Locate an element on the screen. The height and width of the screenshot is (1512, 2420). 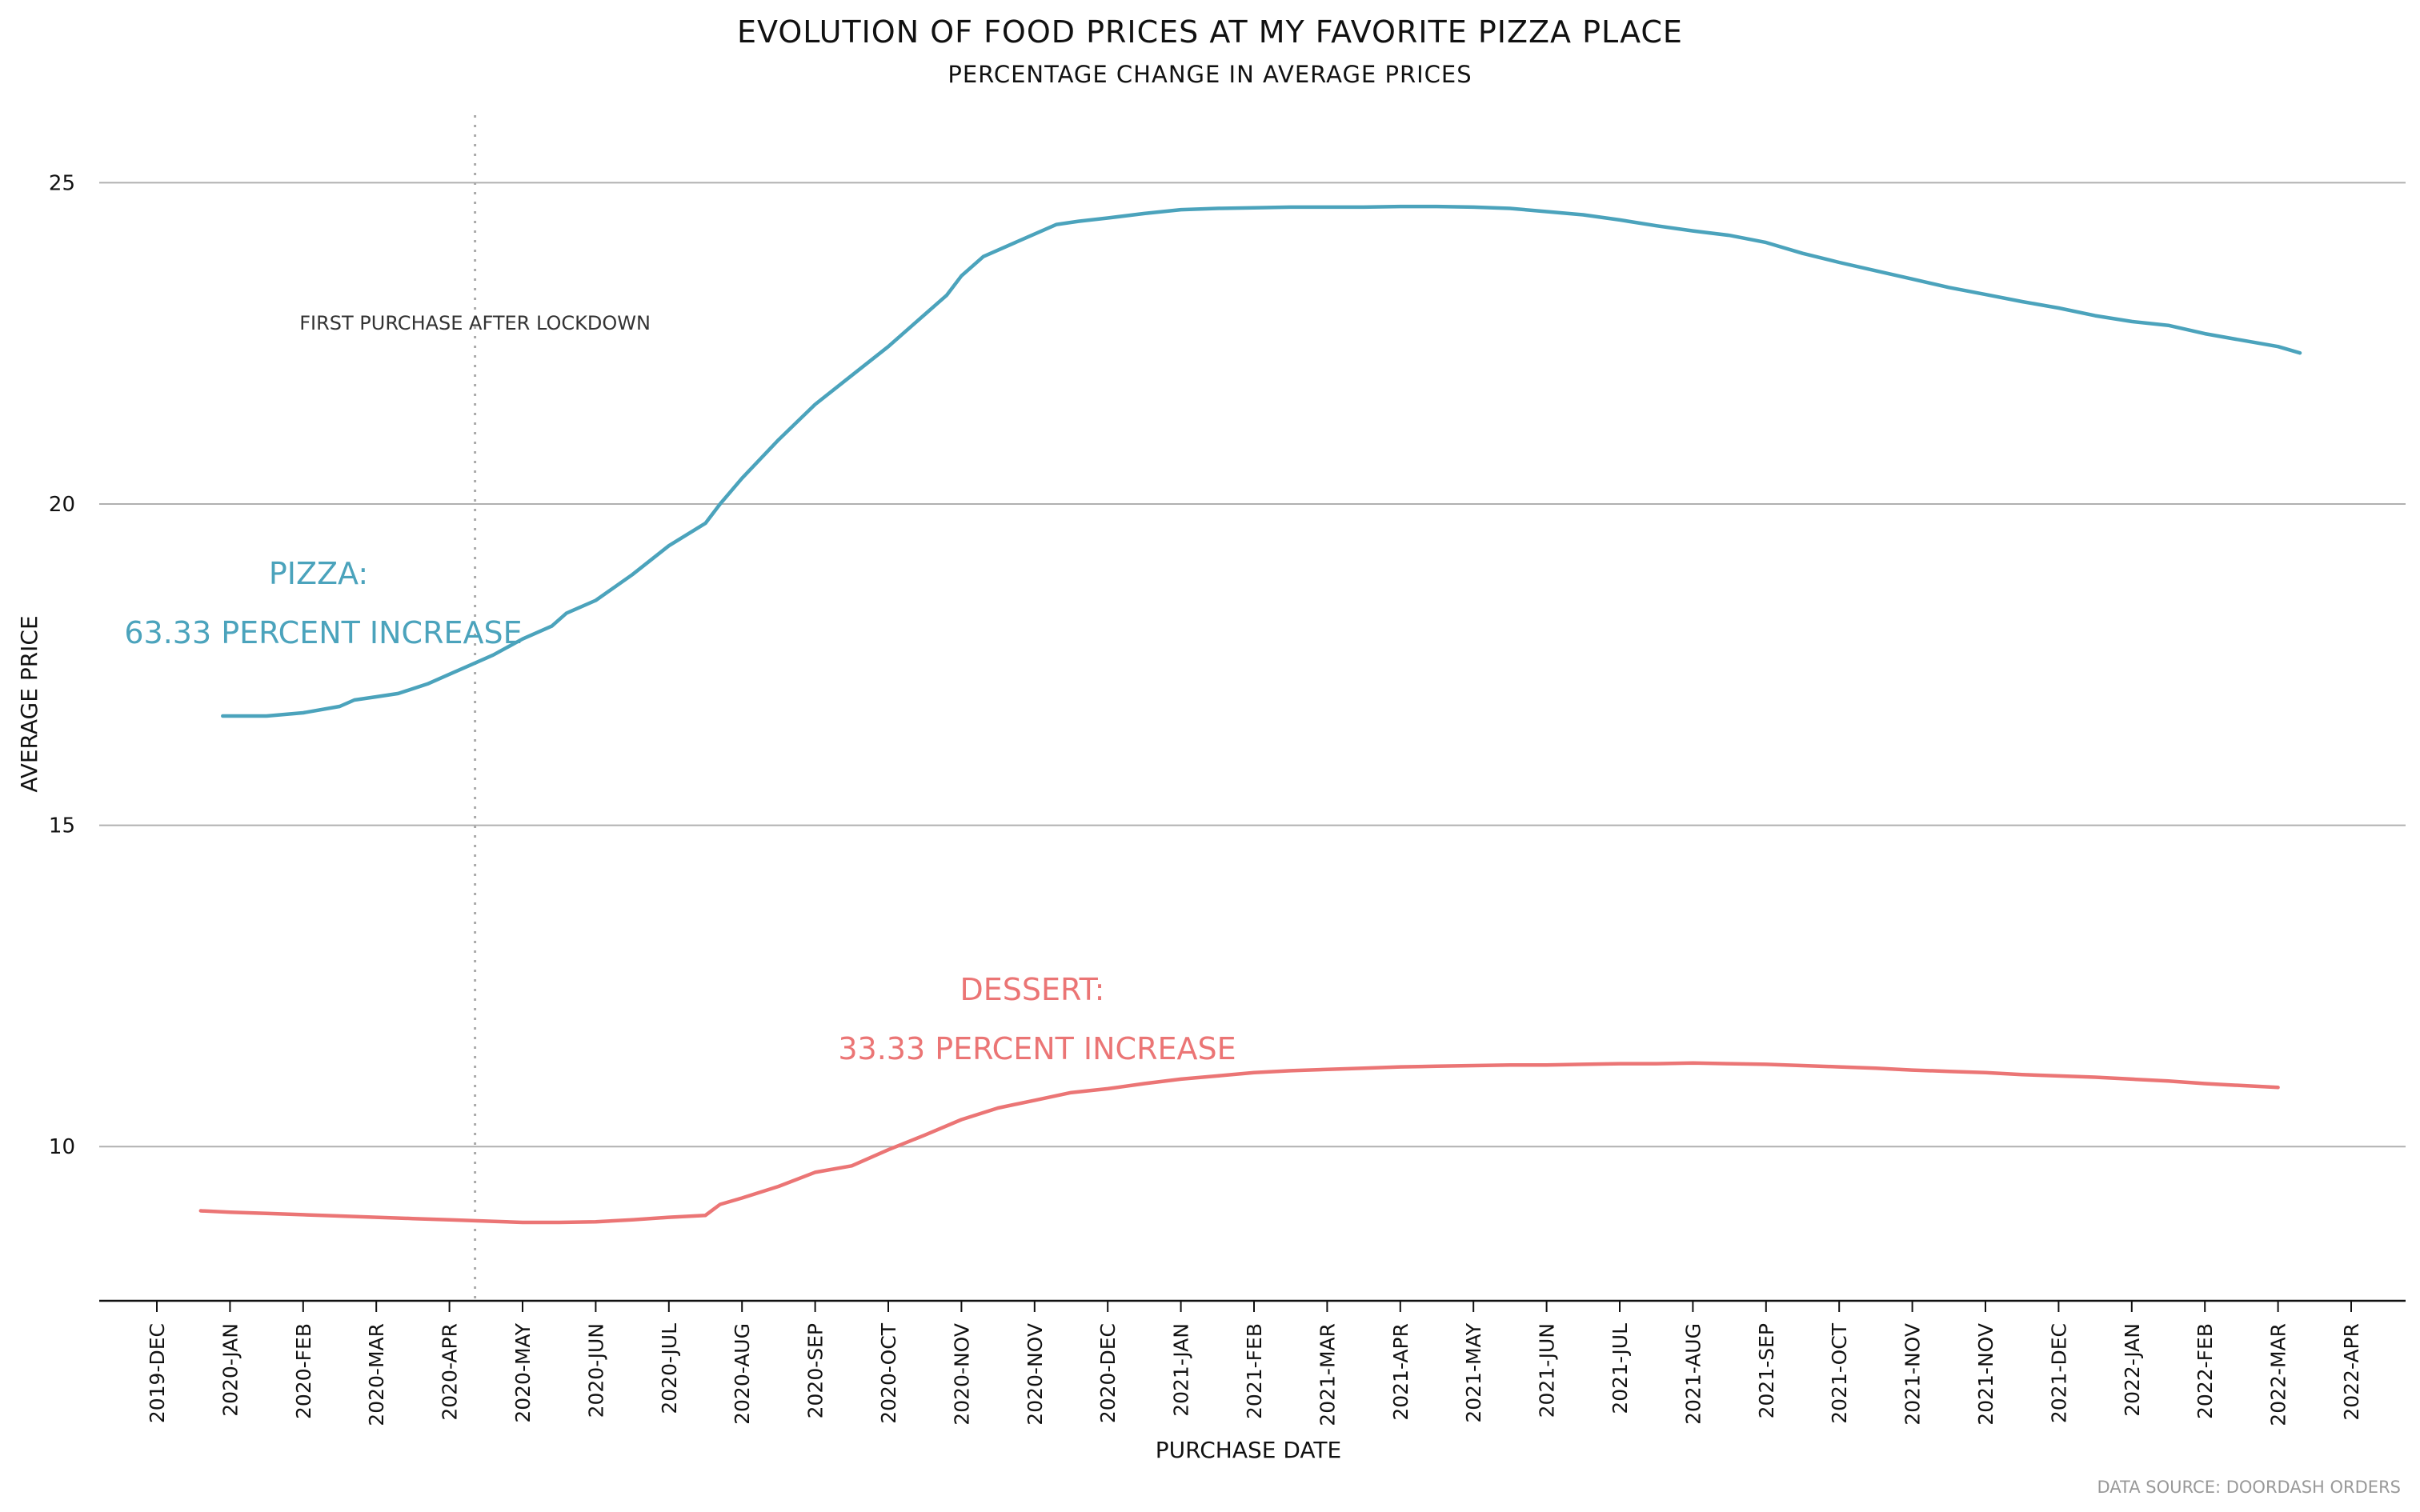
x-tick-label: 2021-FEB is located at coordinates (1254, 1371).